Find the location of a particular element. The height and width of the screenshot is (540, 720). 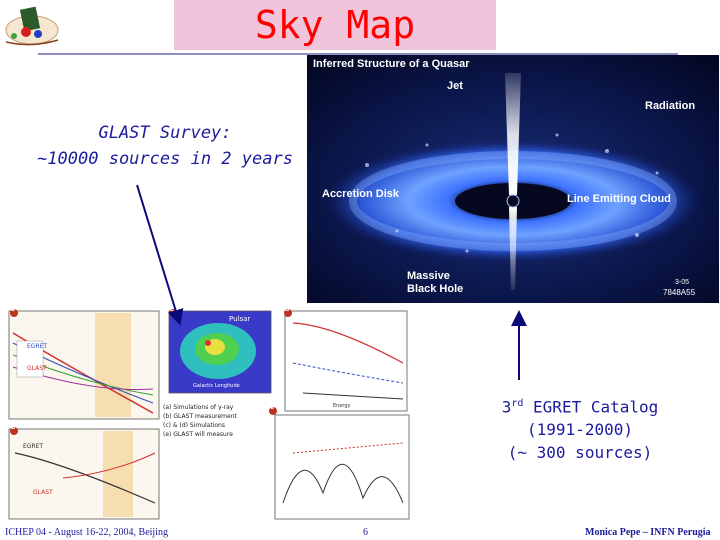

panel-a-egret-label: EGRET is located at coordinates (37, 346).